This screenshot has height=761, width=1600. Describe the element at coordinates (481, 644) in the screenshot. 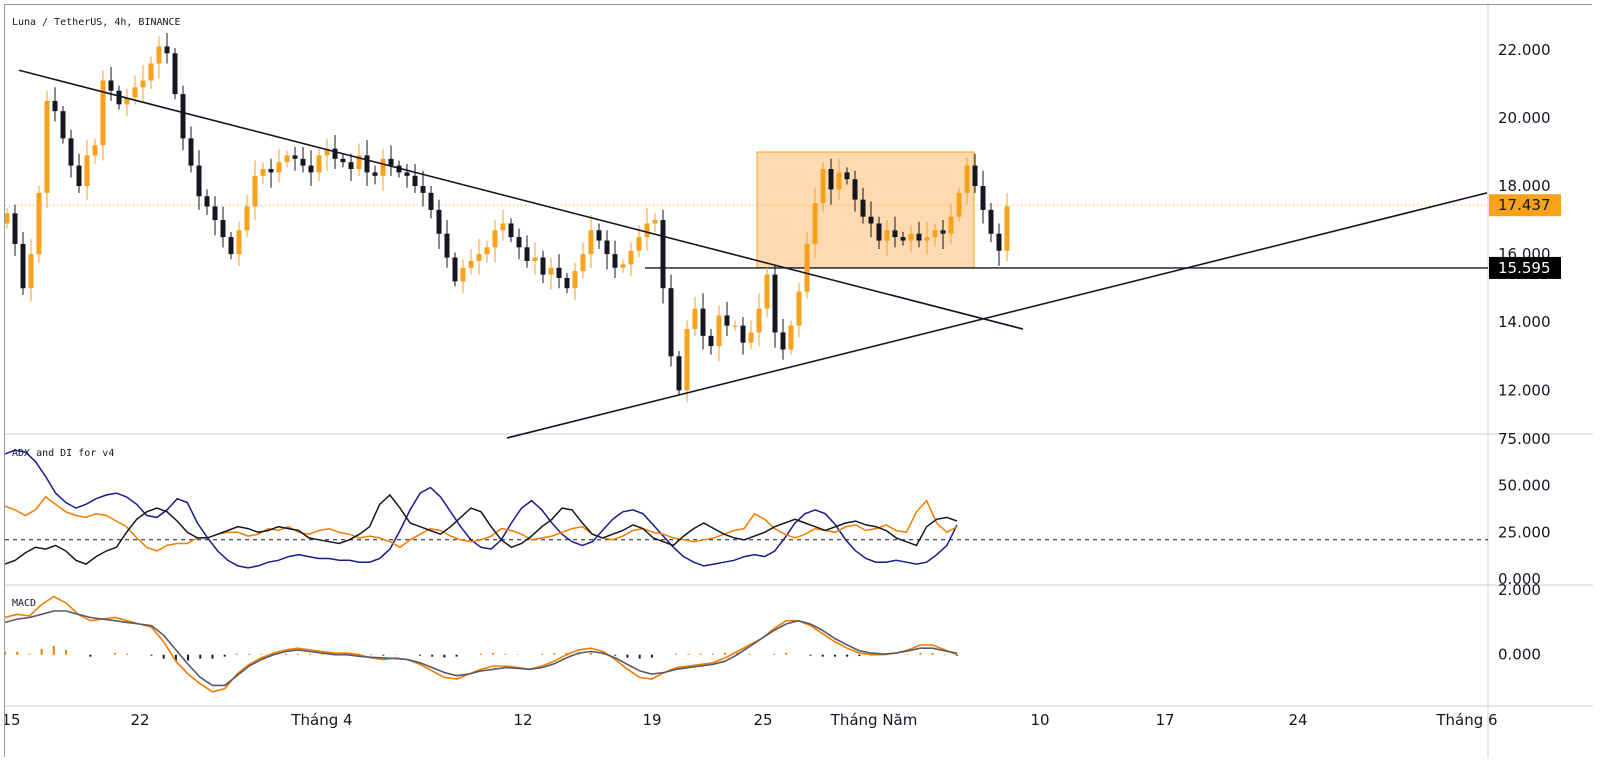

I see `macd-pane` at that location.